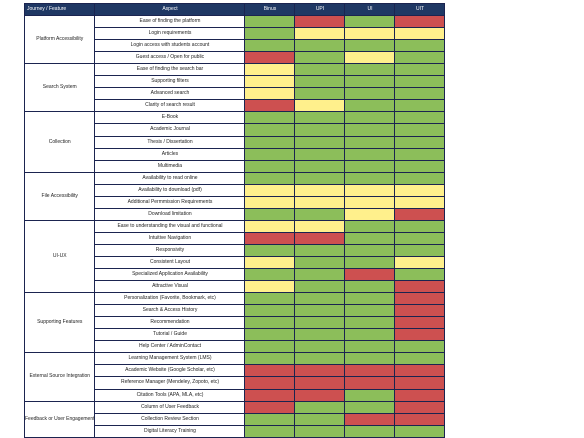 This screenshot has height=438, width=584. I want to click on header-aspect: Aspect, so click(170, 10).